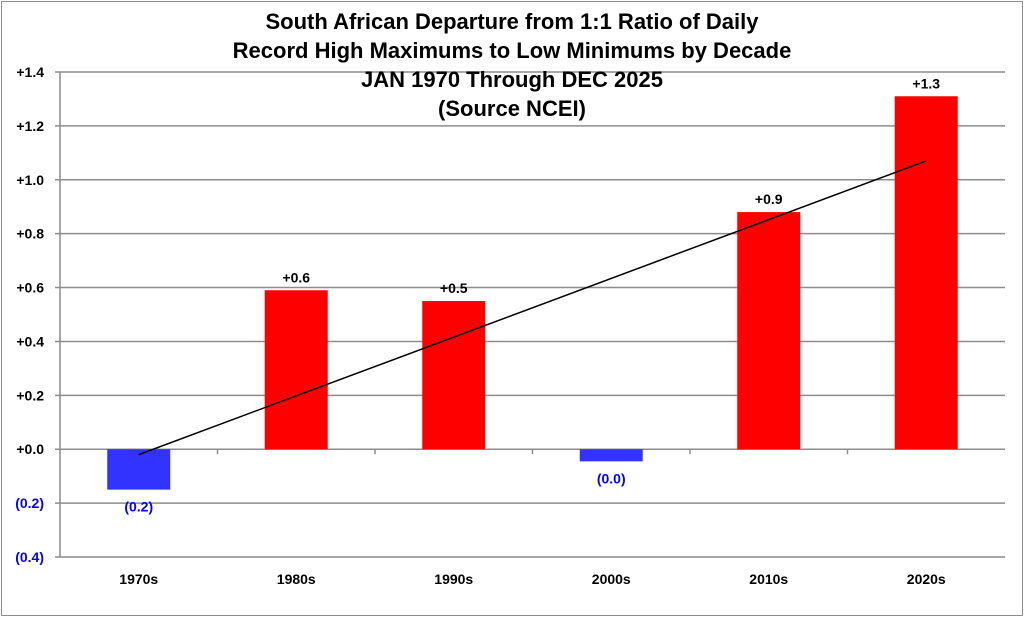  I want to click on x-tick-label: 1970s, so click(138, 579).